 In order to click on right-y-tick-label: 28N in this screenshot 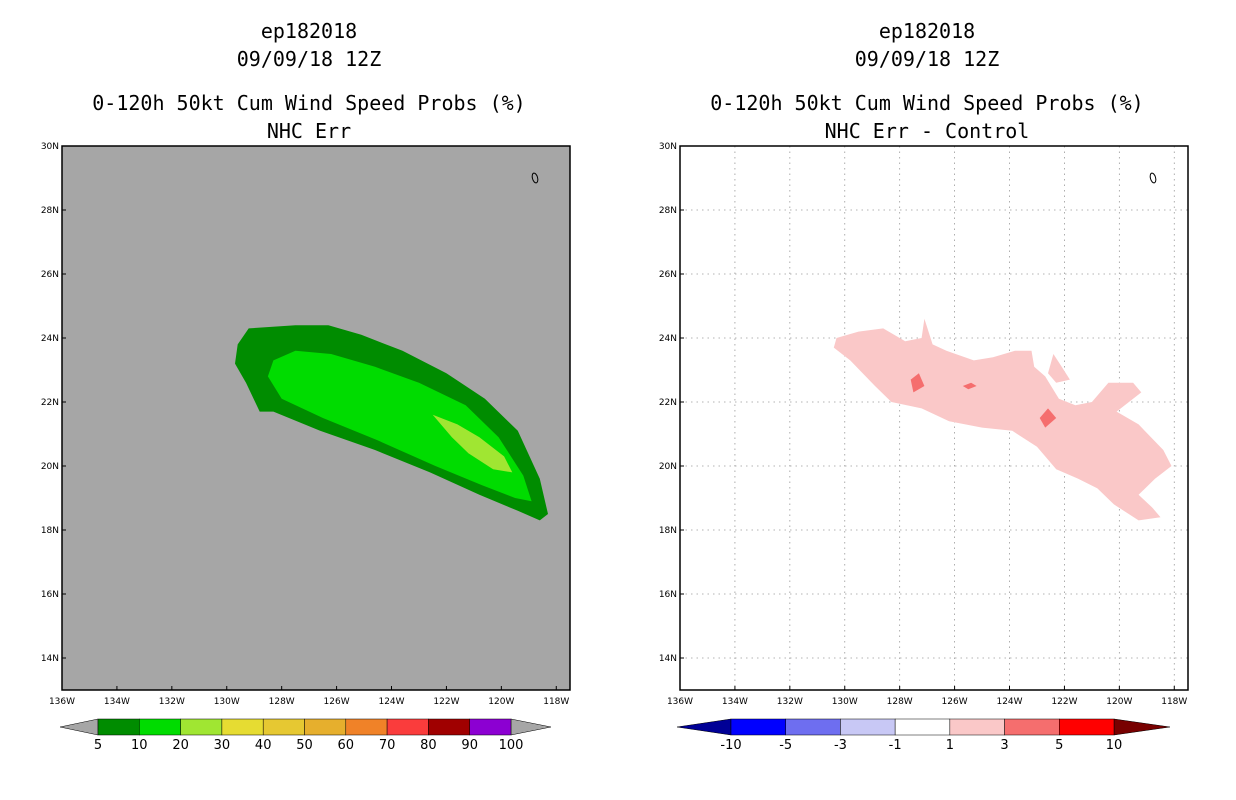, I will do `click(668, 211)`.